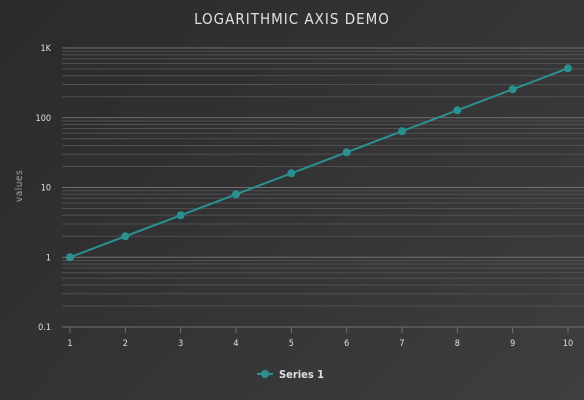 The width and height of the screenshot is (584, 400). Describe the element at coordinates (512, 344) in the screenshot. I see `x-tick-label: 9` at that location.